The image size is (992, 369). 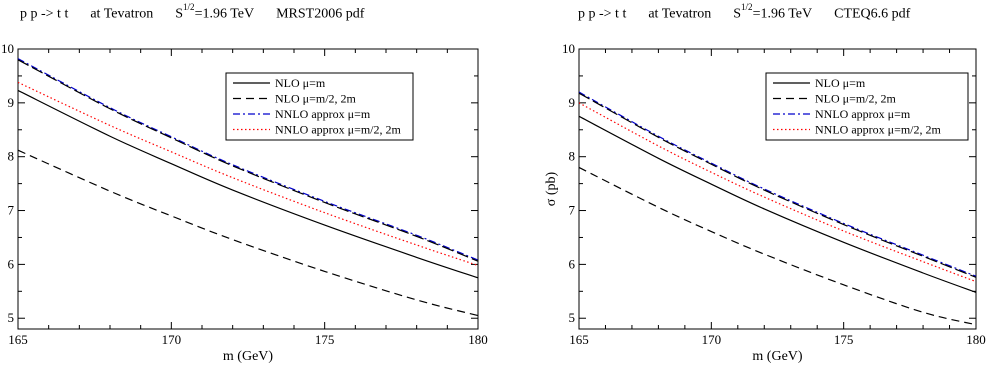 I want to click on pdf-label: MRST2006 pdf, so click(x=320, y=14).